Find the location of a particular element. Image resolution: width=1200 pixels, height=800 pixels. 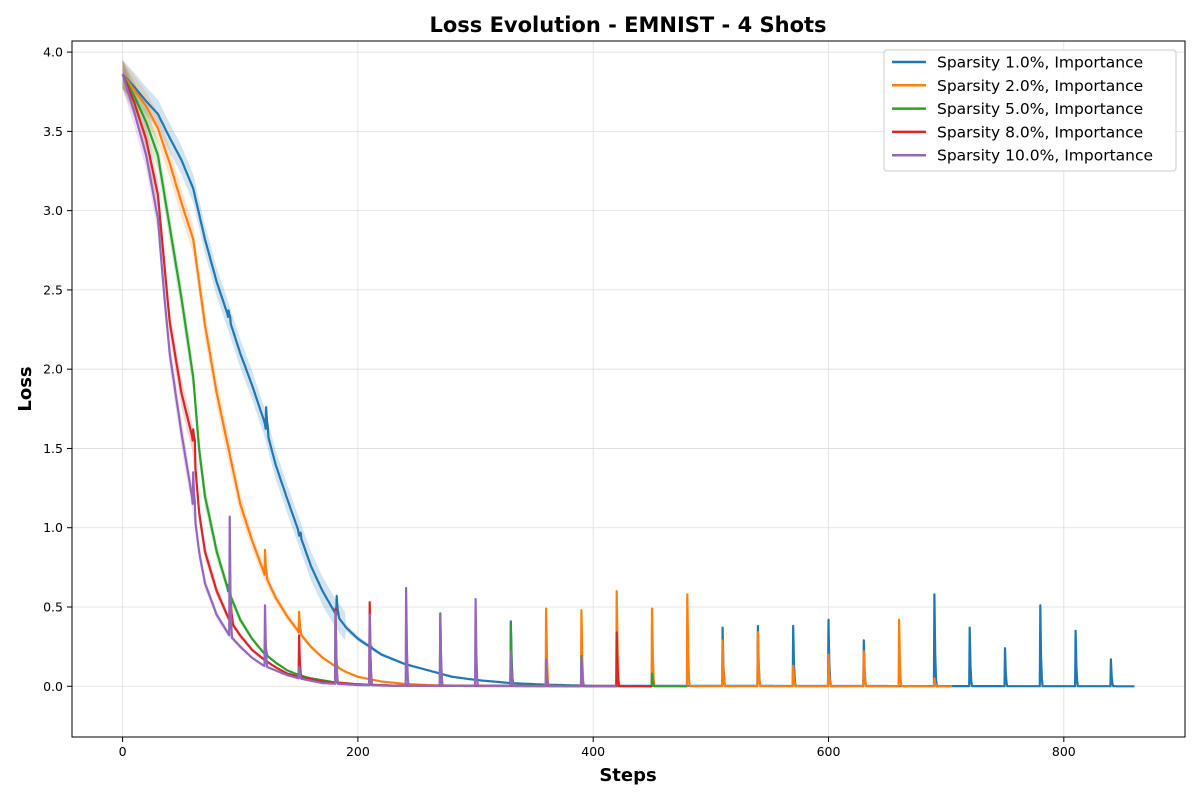

y-tick-label: 1.0 is located at coordinates (53, 527).